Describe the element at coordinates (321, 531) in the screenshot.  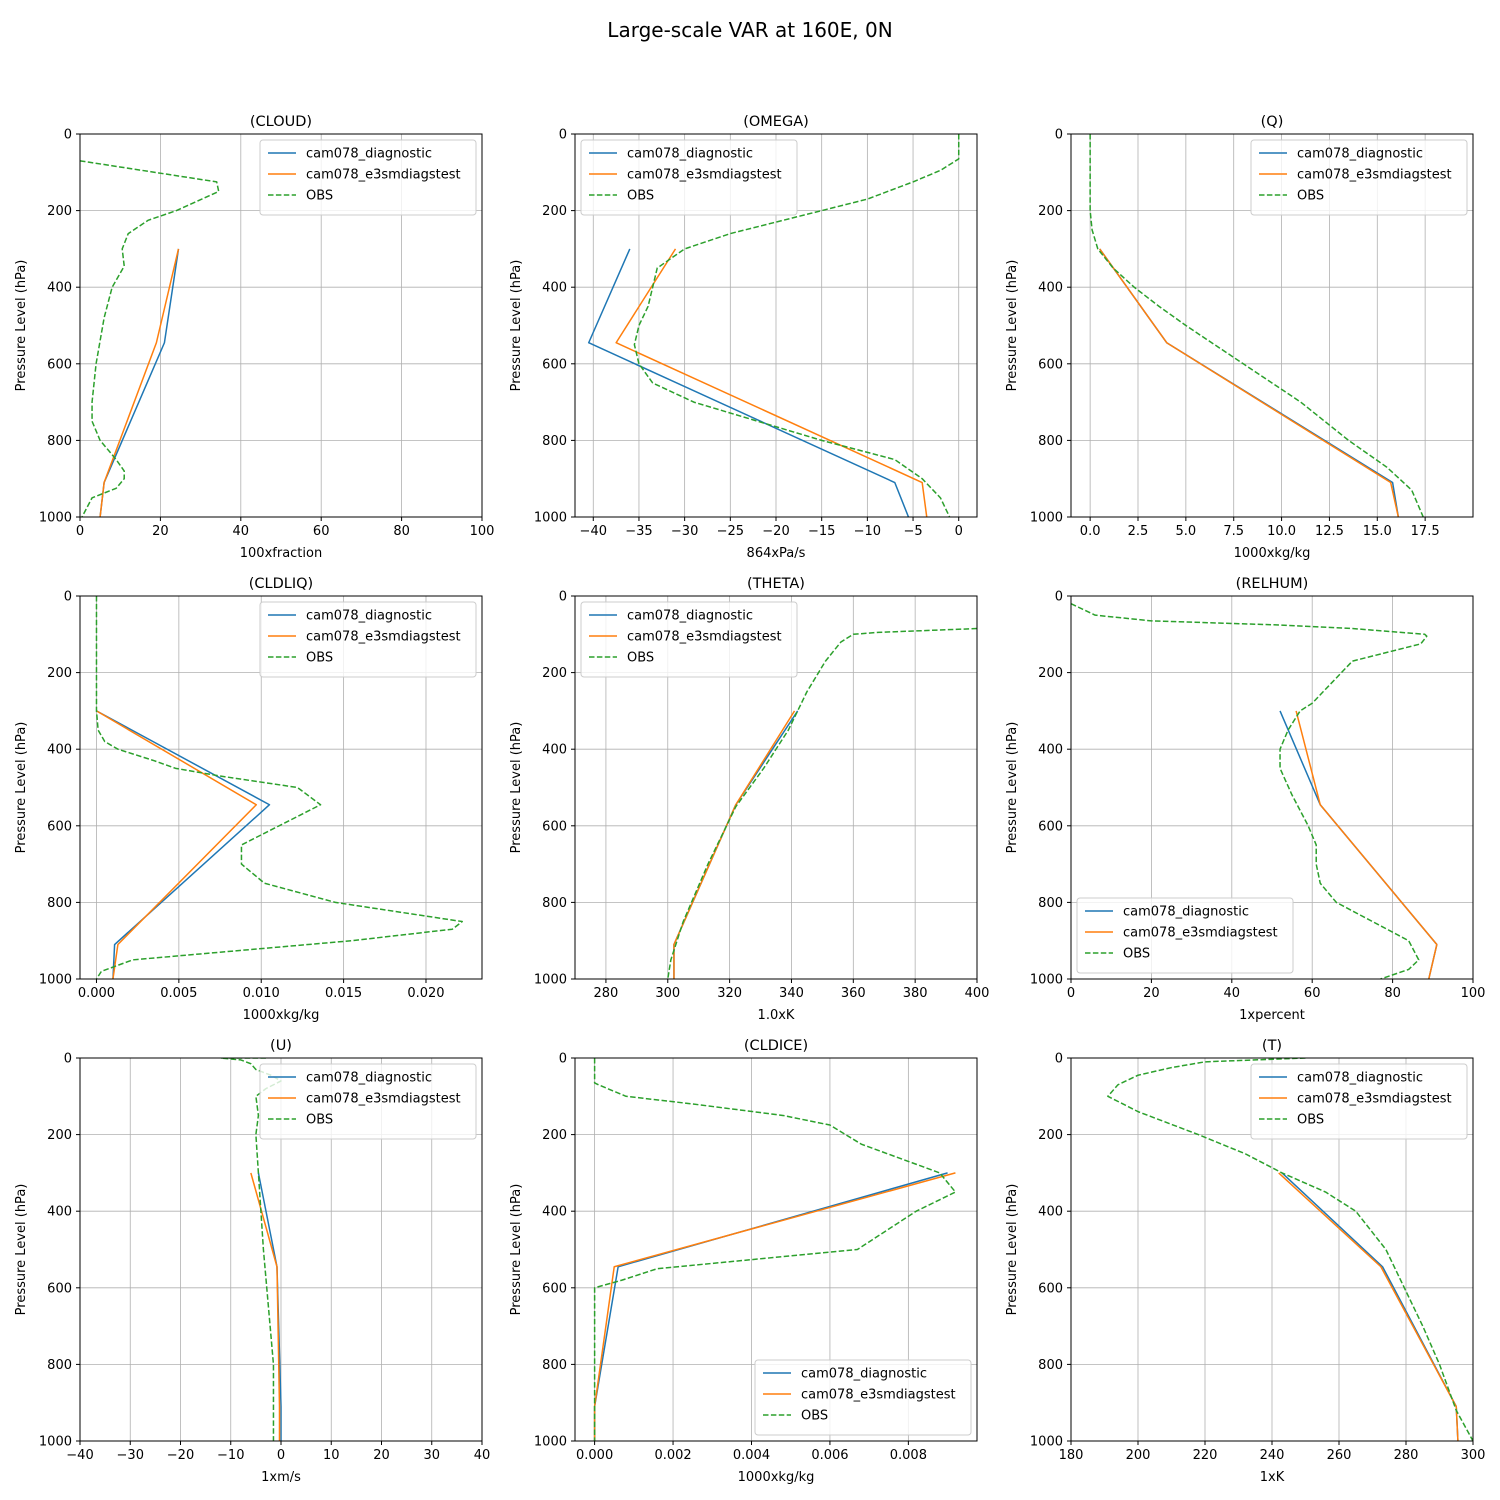
I see `panel-1-xtick-label-3: 60` at that location.